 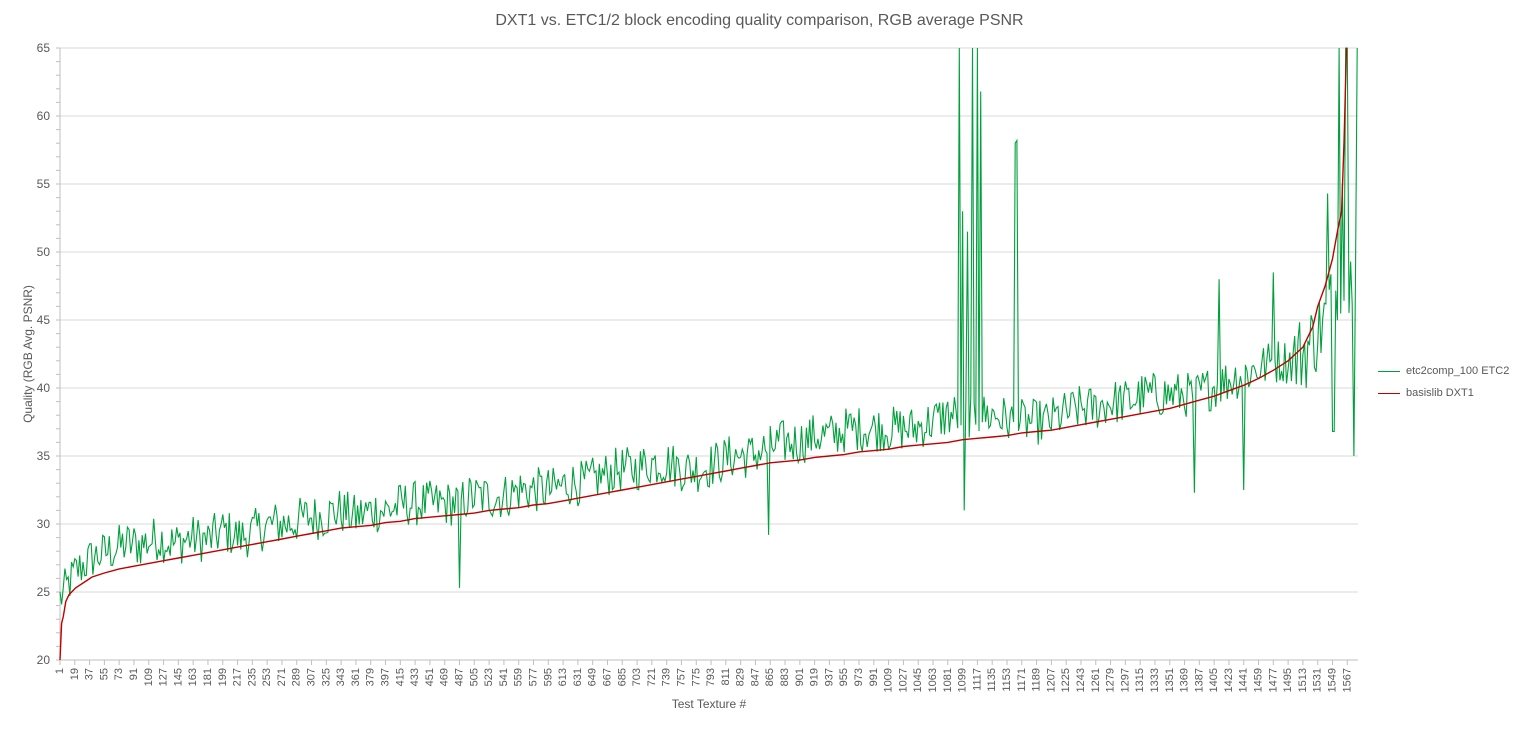 What do you see at coordinates (829, 677) in the screenshot?
I see `x-tick-label: 937` at bounding box center [829, 677].